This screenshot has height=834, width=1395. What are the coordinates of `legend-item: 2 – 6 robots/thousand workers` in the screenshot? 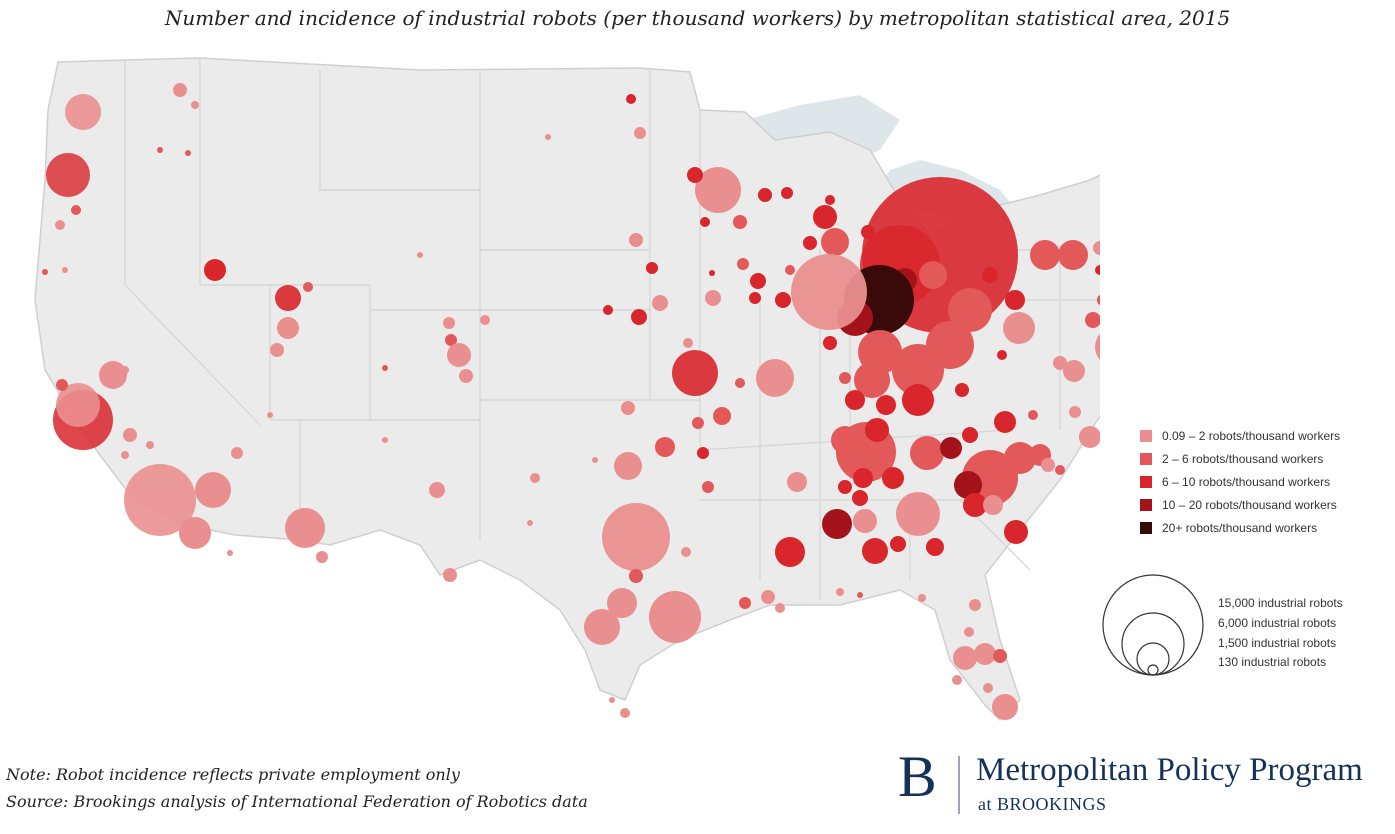 It's located at (1240, 458).